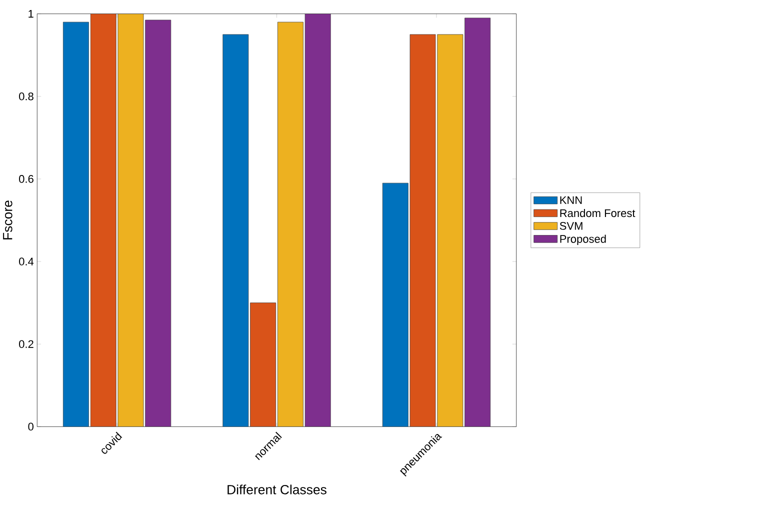 The height and width of the screenshot is (514, 763). What do you see at coordinates (7, 220) in the screenshot?
I see `y-axis-title: Fscore` at bounding box center [7, 220].